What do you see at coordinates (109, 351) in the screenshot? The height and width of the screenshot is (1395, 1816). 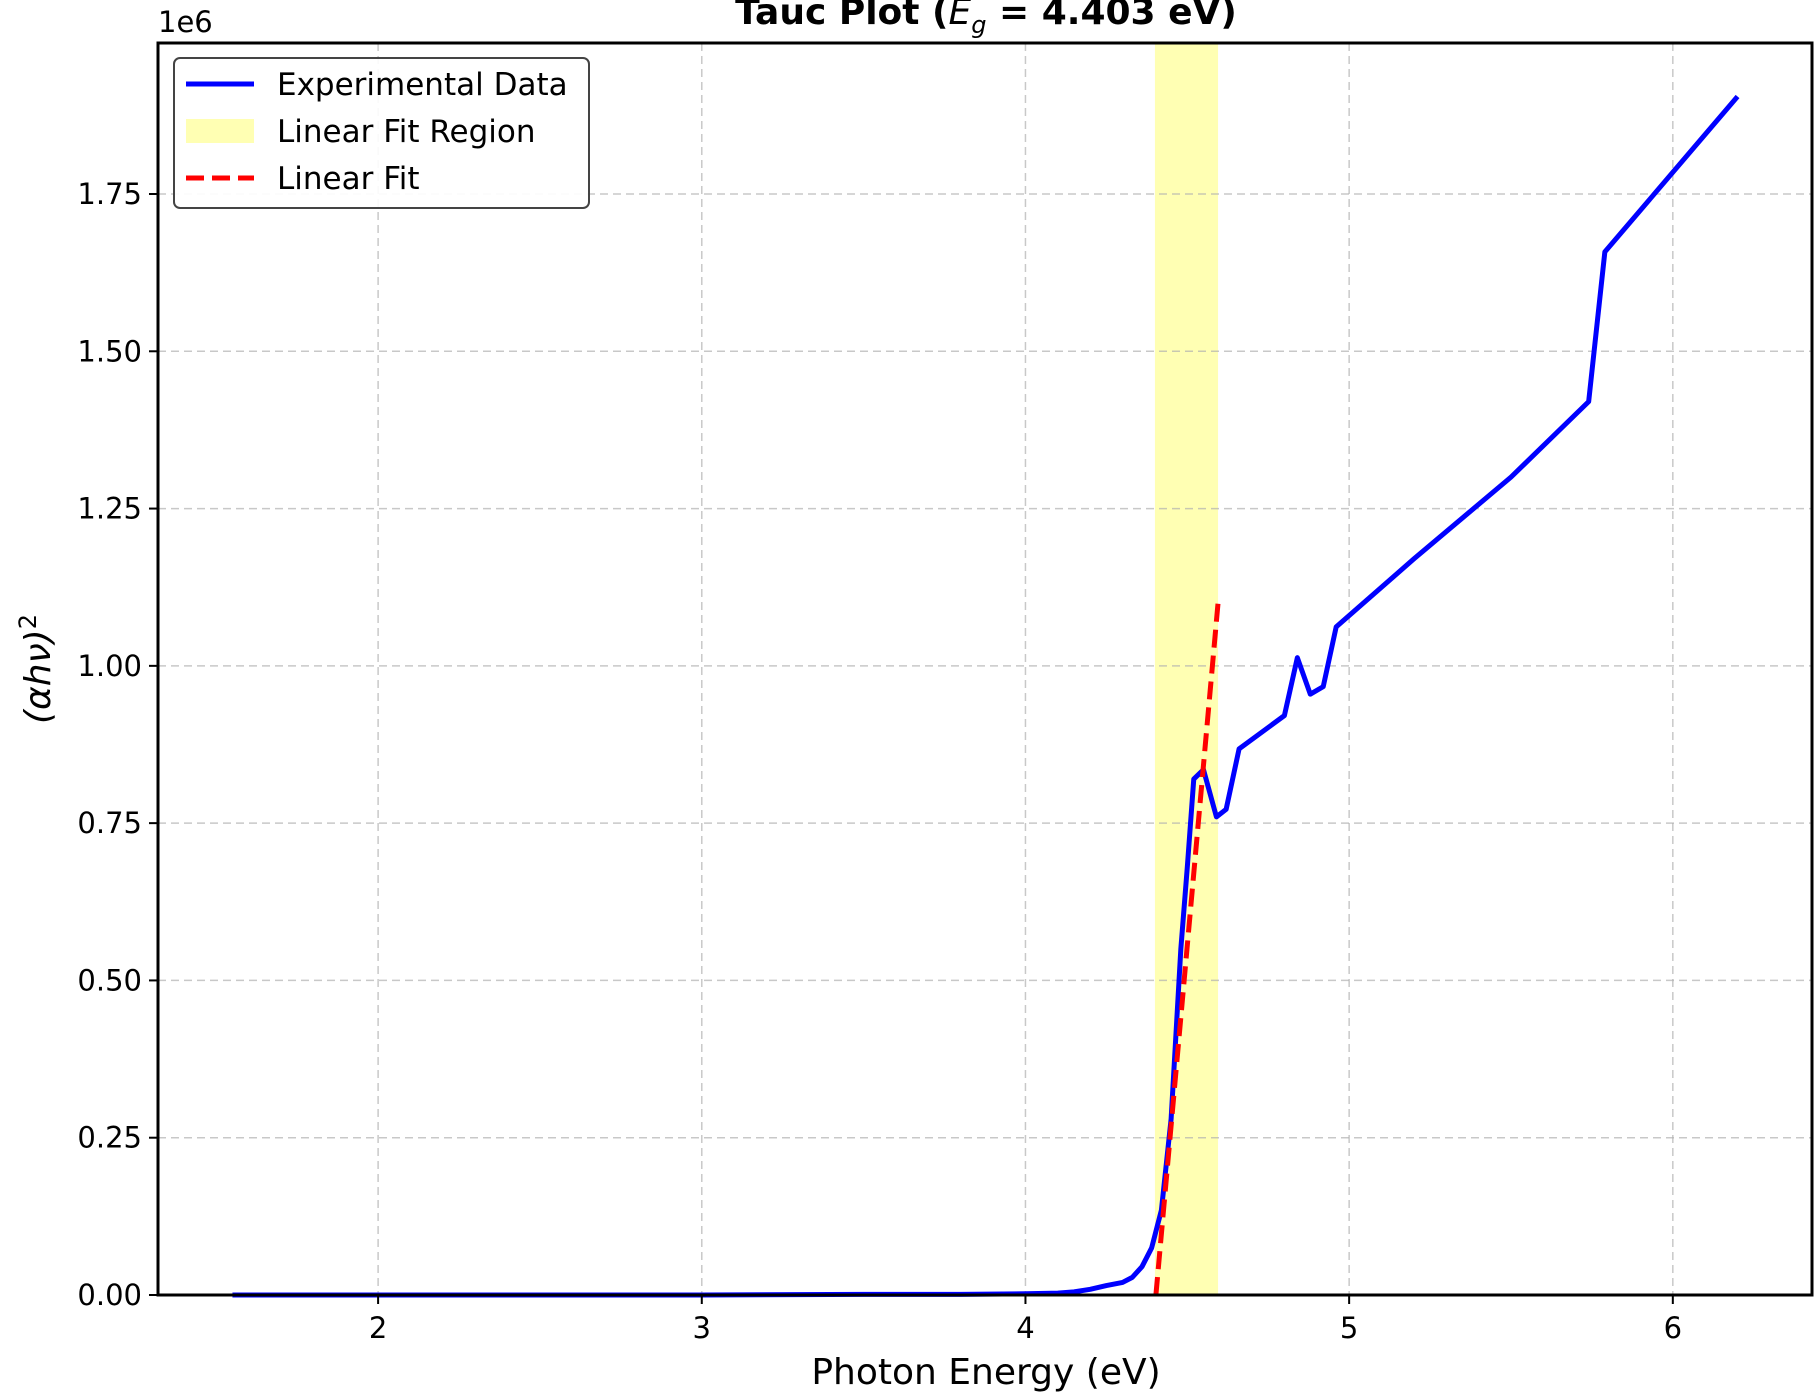 I see `y-tick-label: 1.50` at bounding box center [109, 351].